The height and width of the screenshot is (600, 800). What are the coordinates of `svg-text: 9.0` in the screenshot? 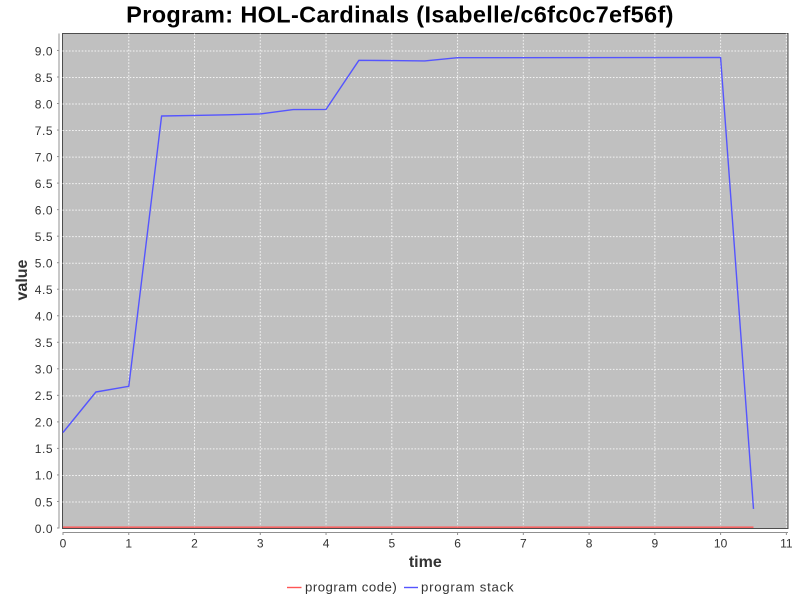 It's located at (44, 51).